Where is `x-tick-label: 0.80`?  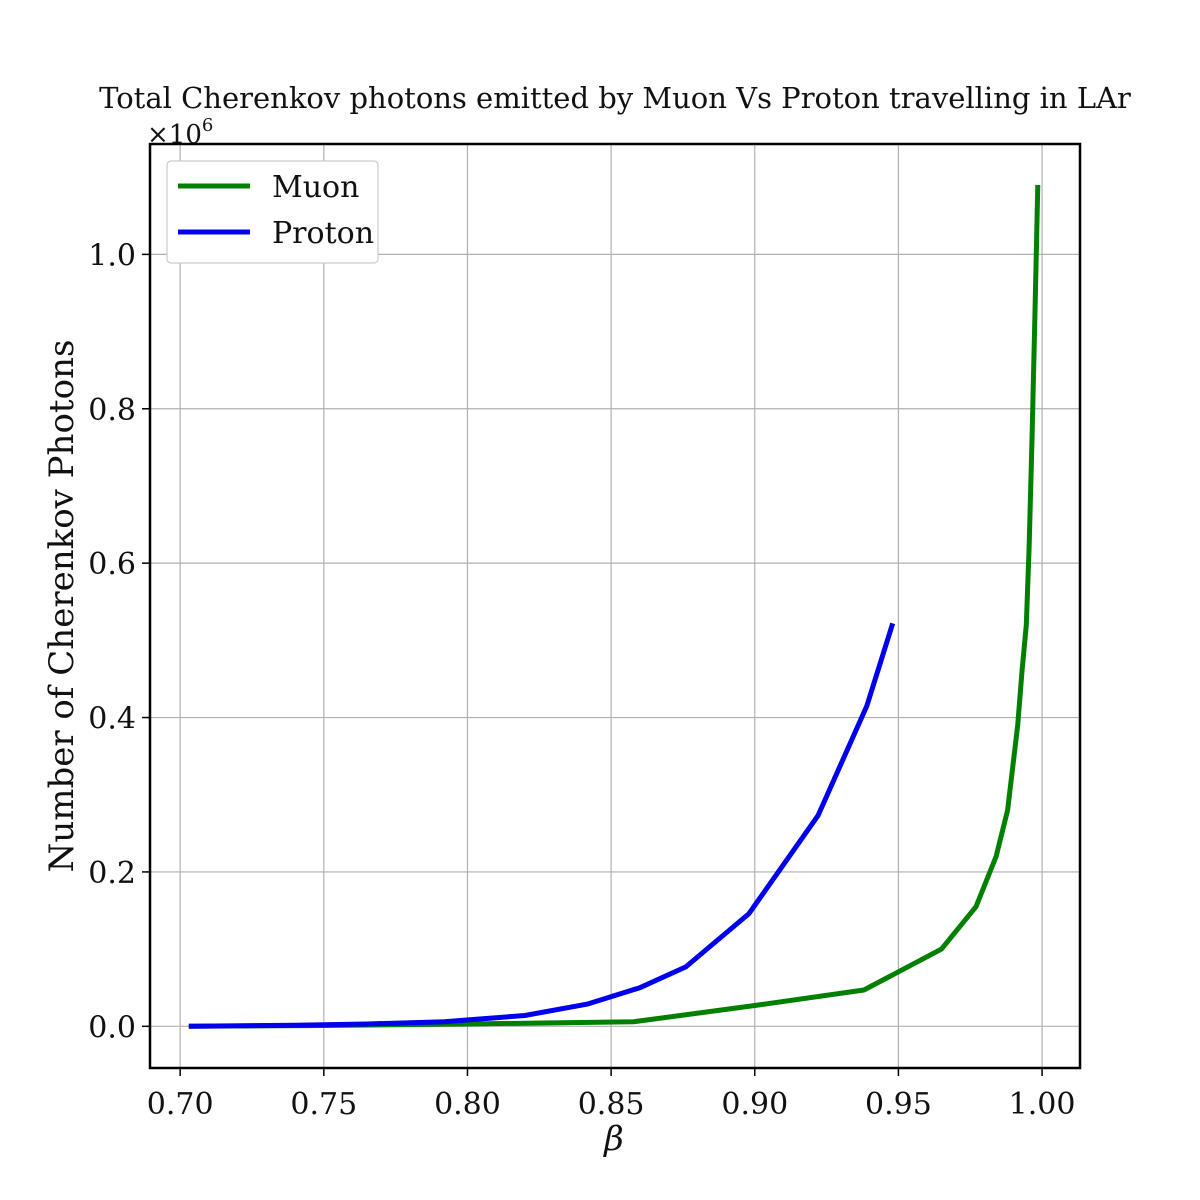 x-tick-label: 0.80 is located at coordinates (467, 1104).